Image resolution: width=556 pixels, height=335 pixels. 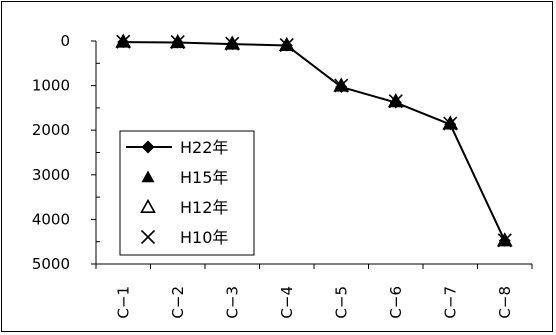 What do you see at coordinates (187, 193) in the screenshot?
I see `legend` at bounding box center [187, 193].